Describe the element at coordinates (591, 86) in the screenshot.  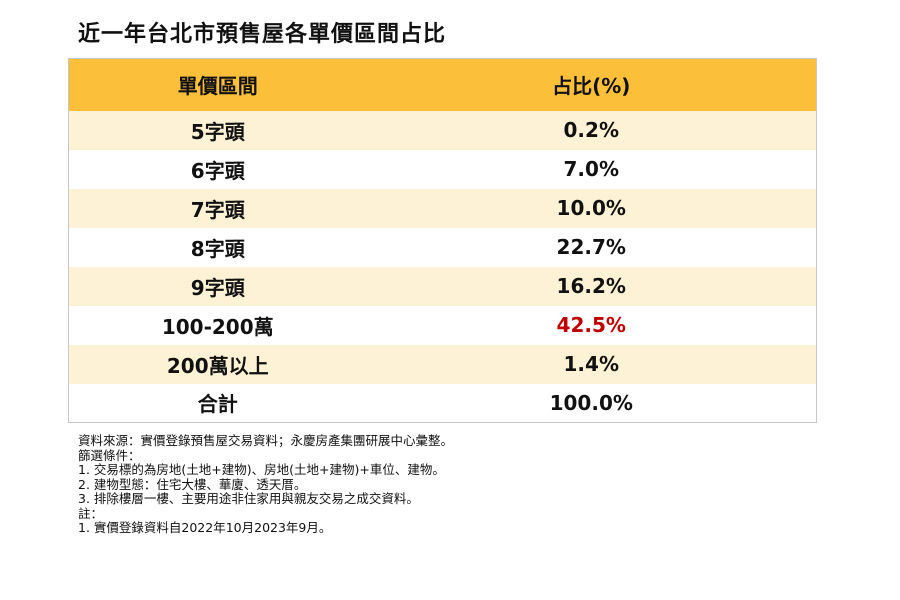
I see `header-share-percent: 占比(%)` at that location.